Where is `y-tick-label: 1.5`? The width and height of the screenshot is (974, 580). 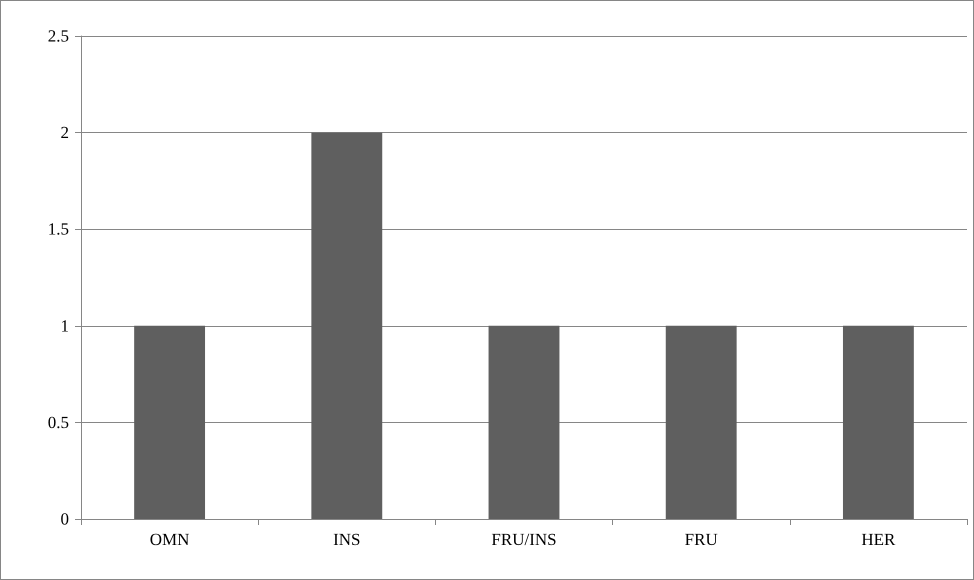 y-tick-label: 1.5 is located at coordinates (58, 229).